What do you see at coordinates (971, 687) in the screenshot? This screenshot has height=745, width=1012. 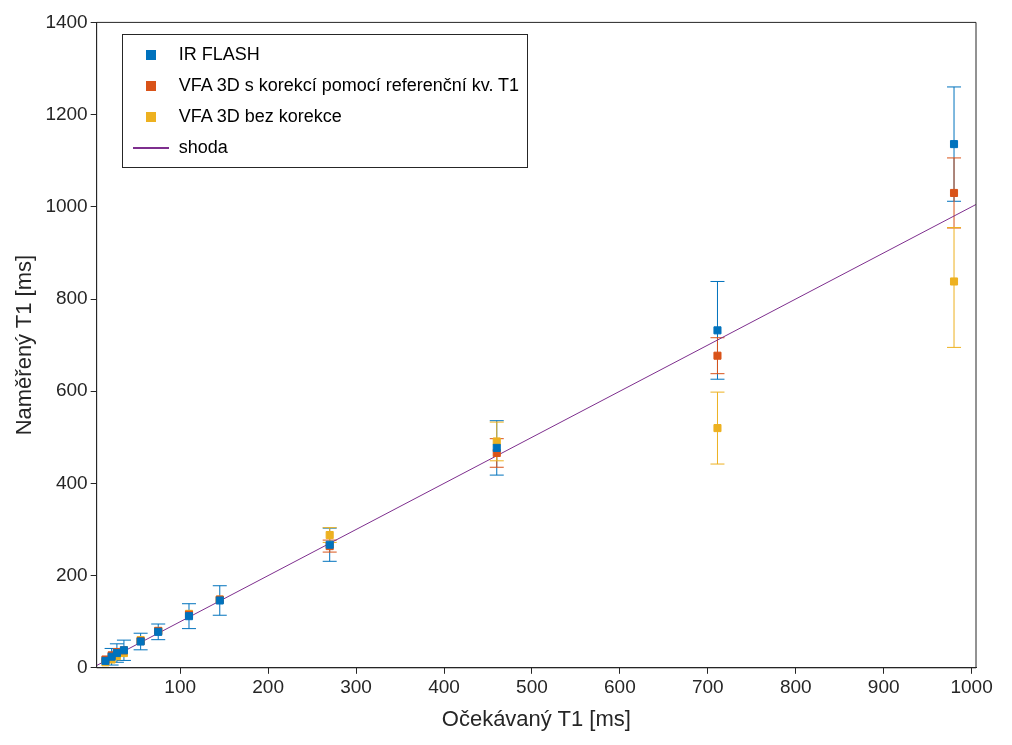 I see `x-tick-label: 1000` at bounding box center [971, 687].